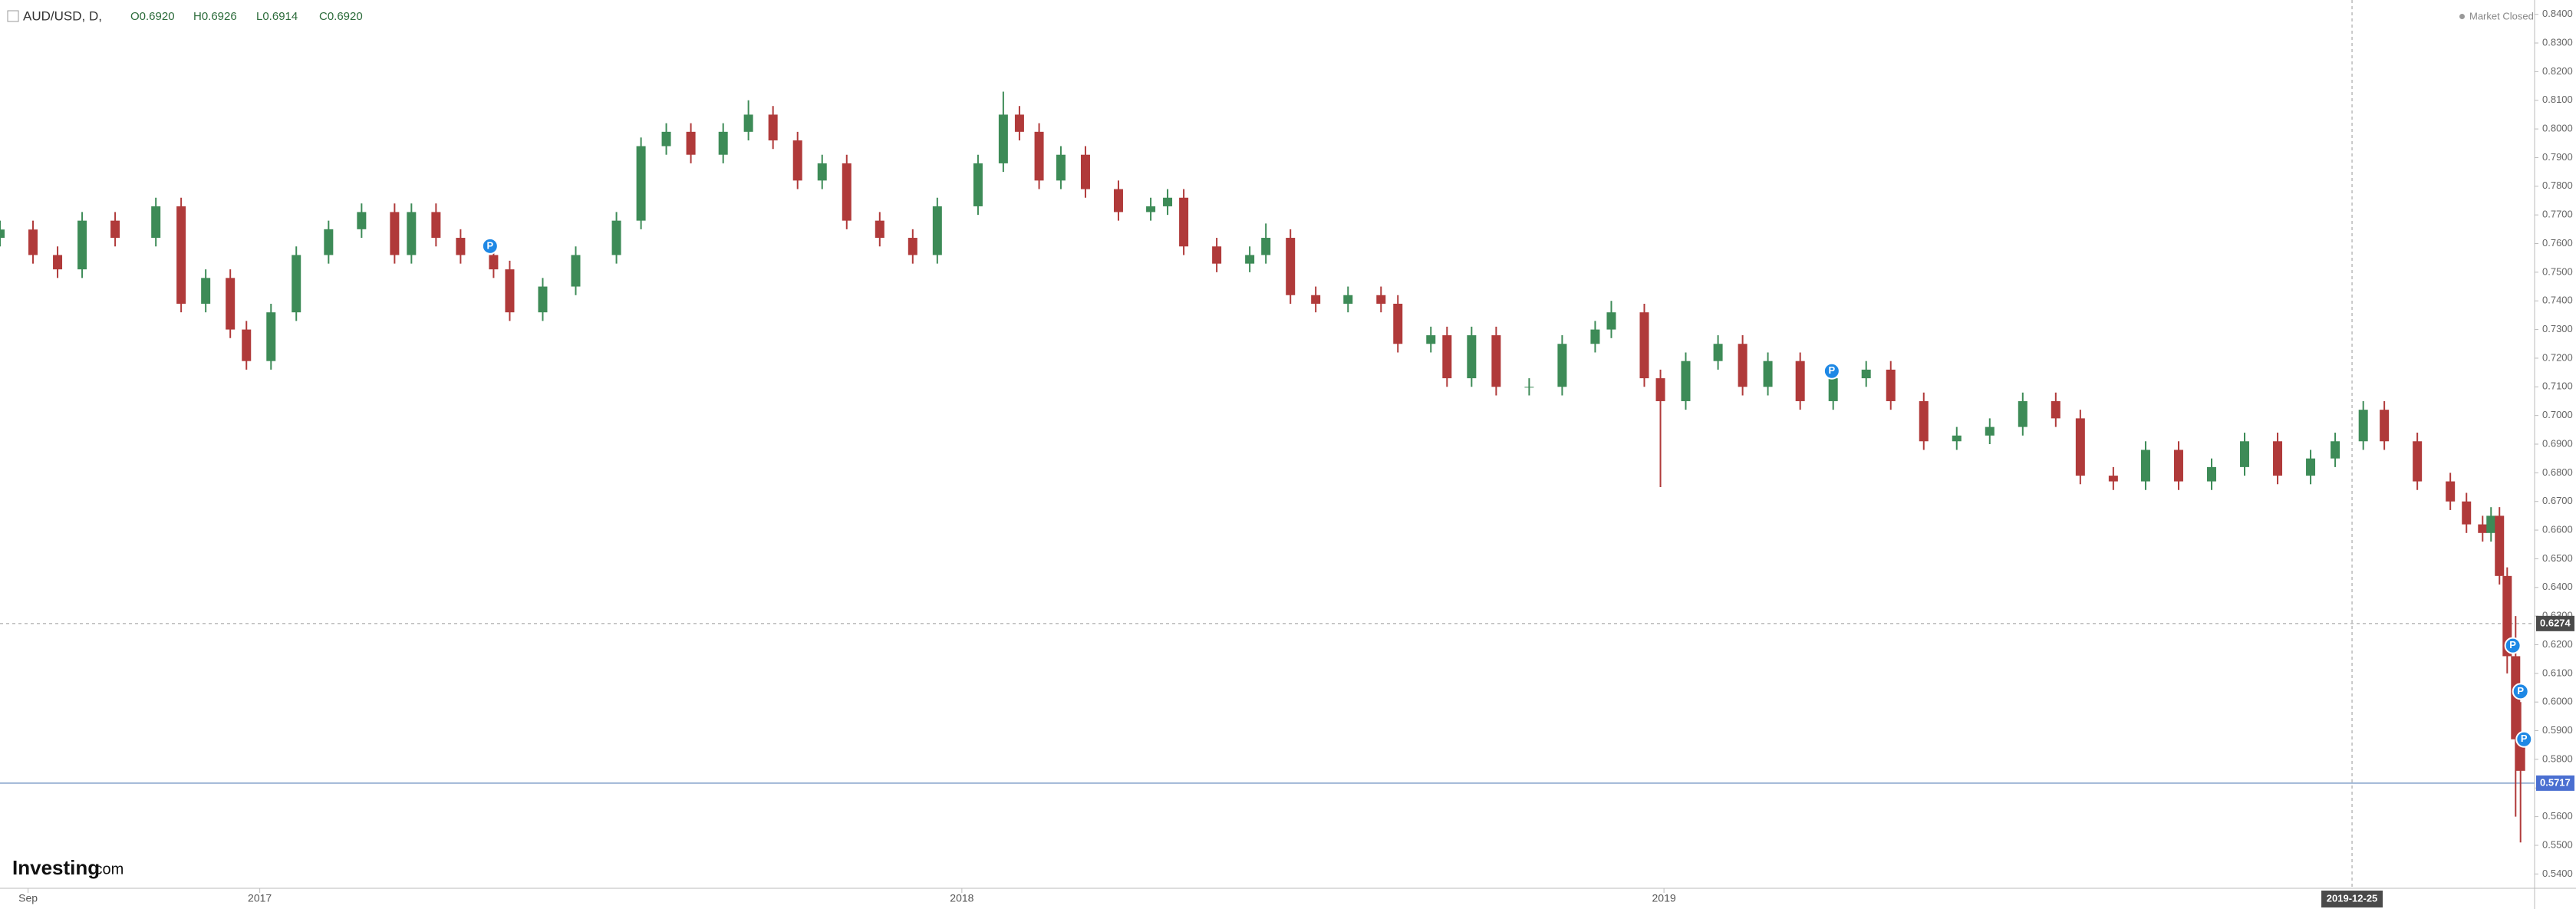 The width and height of the screenshot is (2576, 909). Describe the element at coordinates (56, 867) in the screenshot. I see `brand: Investing` at that location.